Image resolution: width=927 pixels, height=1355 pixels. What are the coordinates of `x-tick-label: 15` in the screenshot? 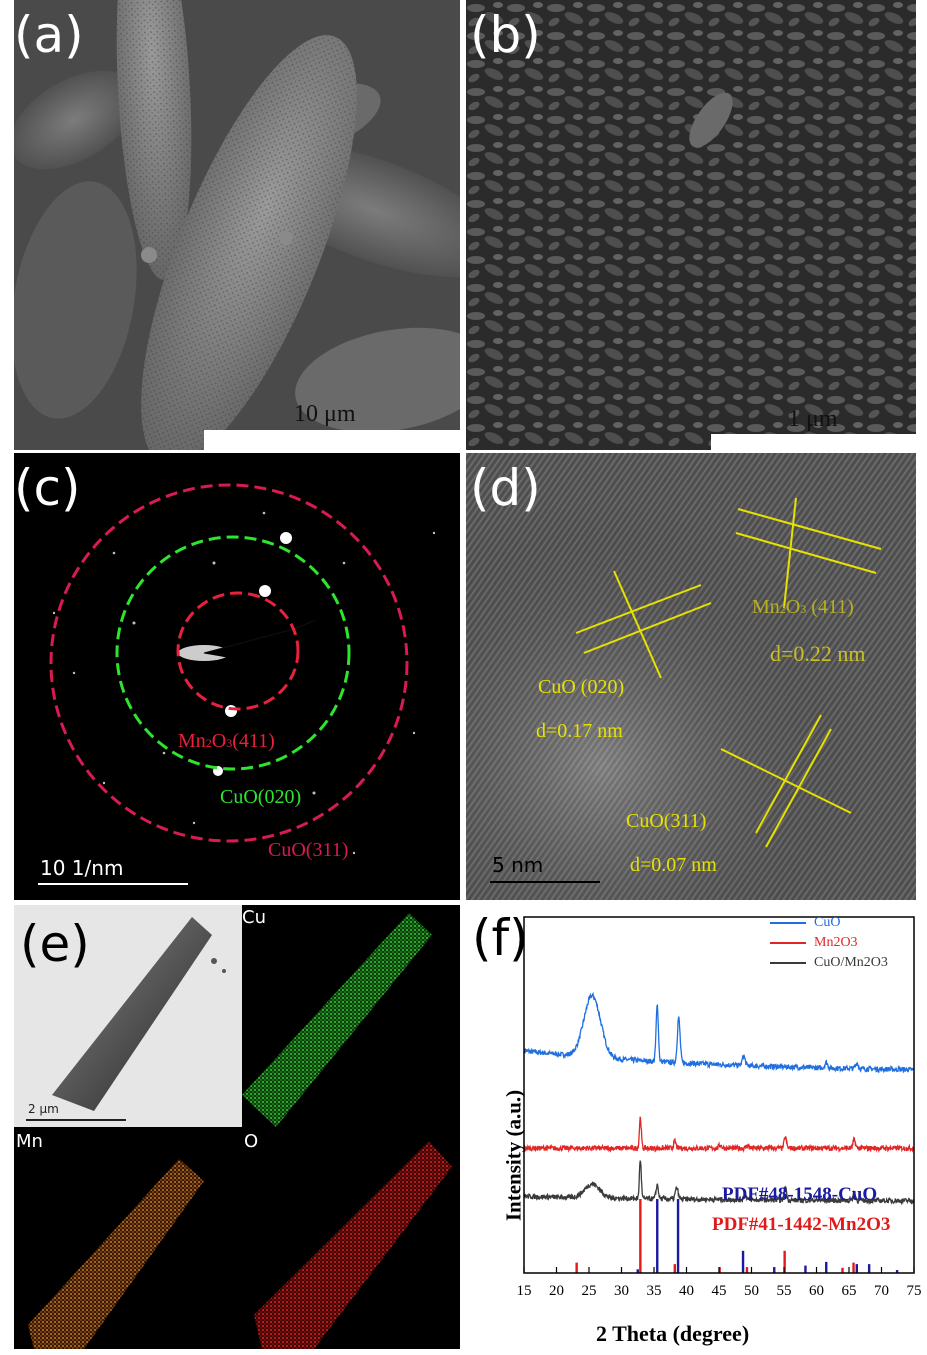 It's located at (524, 1291).